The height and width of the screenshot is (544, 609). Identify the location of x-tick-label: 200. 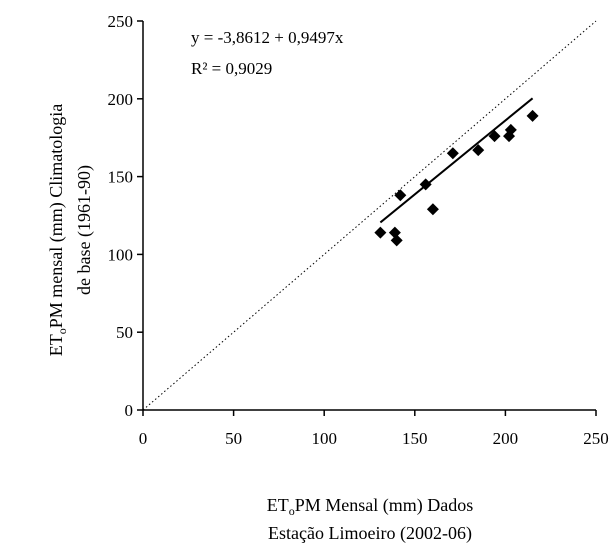
(506, 438).